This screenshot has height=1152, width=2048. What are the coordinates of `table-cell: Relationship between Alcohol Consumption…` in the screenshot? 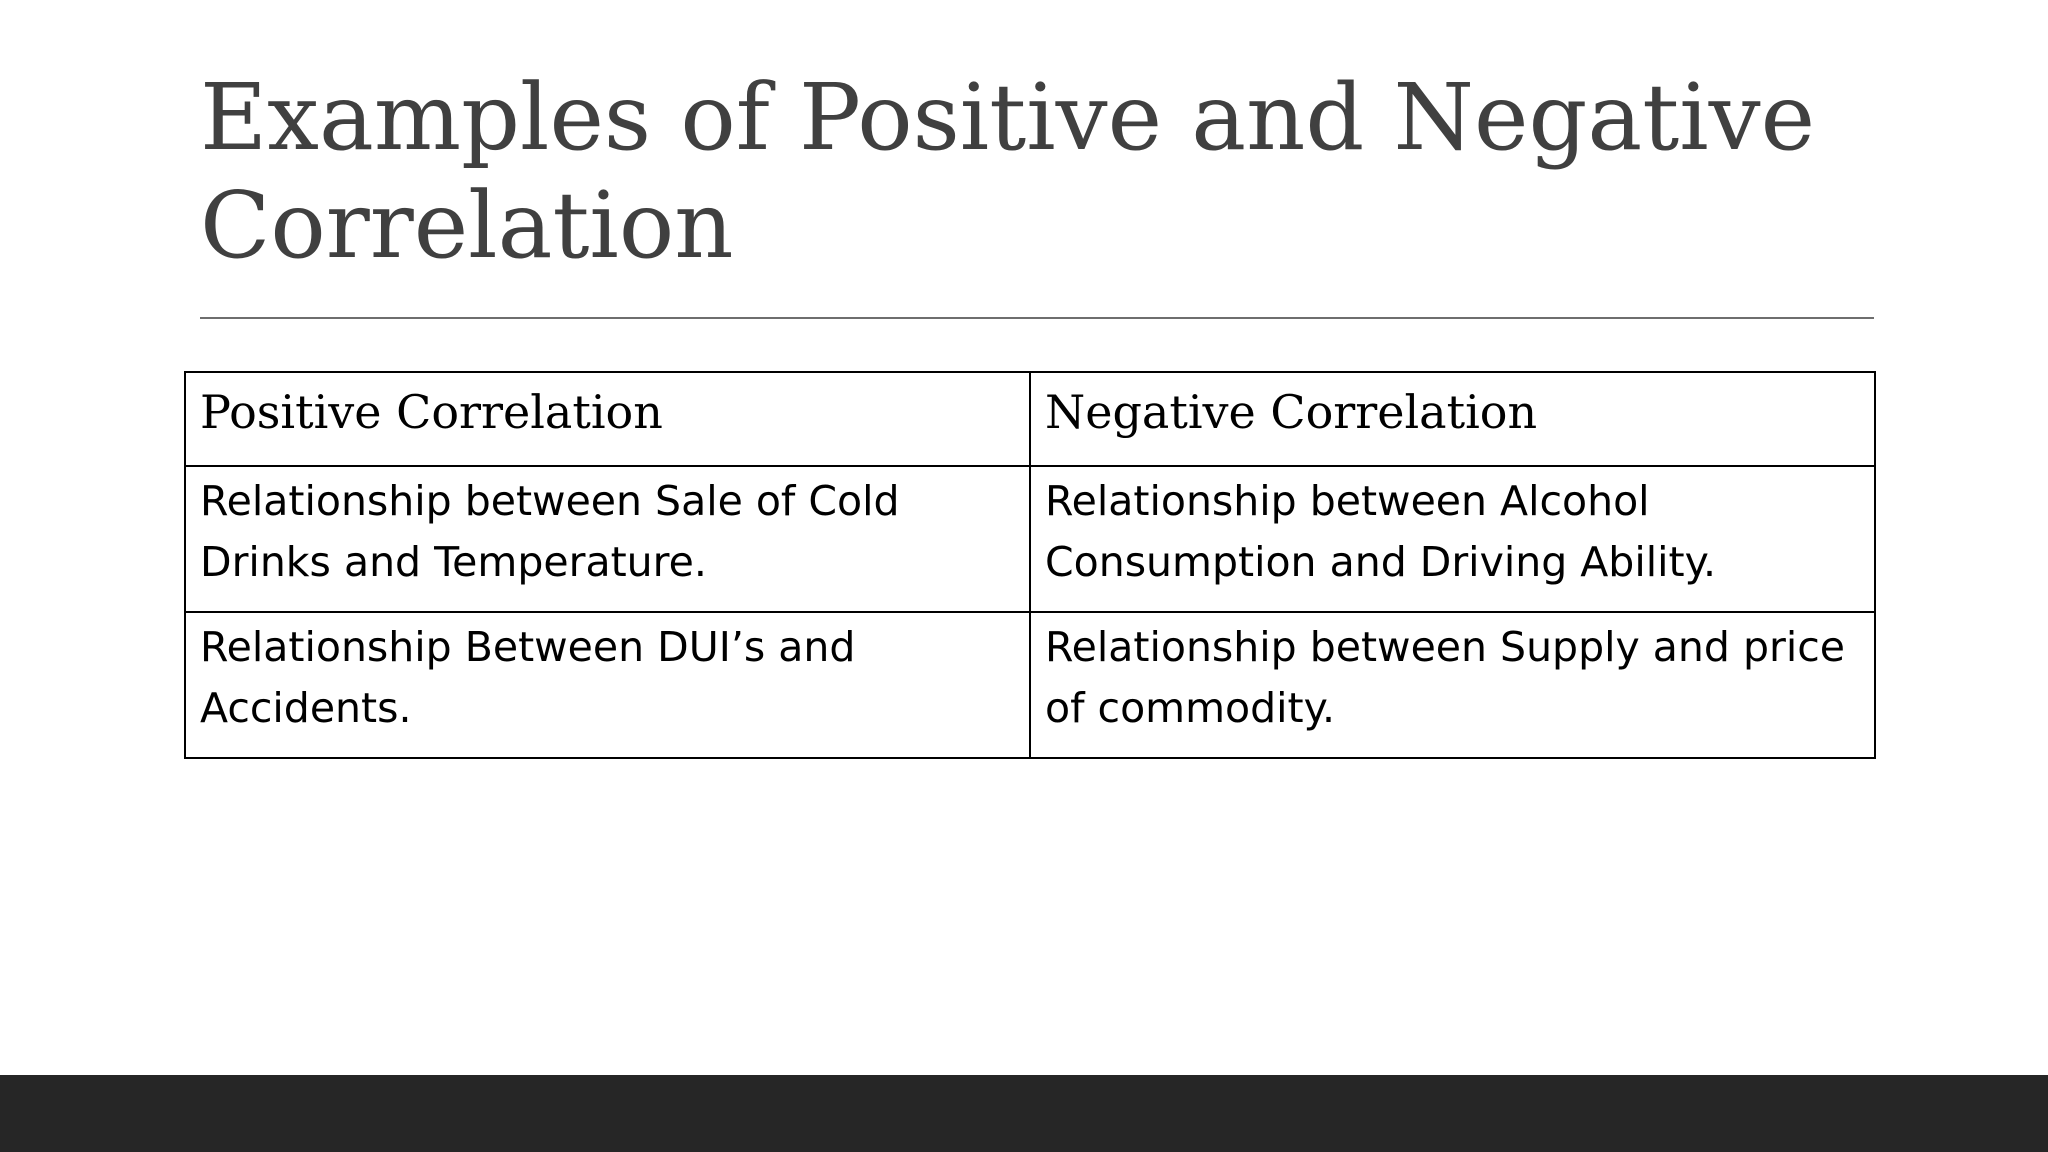 It's located at (1452, 539).